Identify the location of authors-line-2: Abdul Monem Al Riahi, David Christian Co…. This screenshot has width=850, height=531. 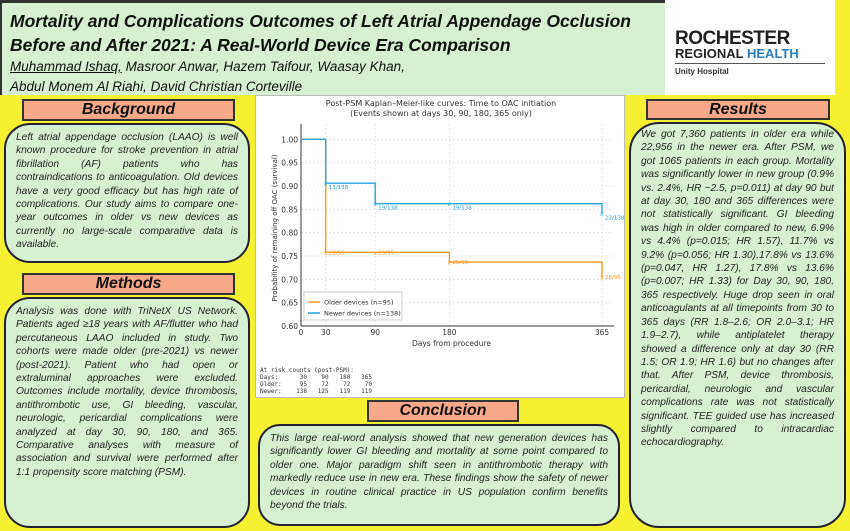
(156, 86).